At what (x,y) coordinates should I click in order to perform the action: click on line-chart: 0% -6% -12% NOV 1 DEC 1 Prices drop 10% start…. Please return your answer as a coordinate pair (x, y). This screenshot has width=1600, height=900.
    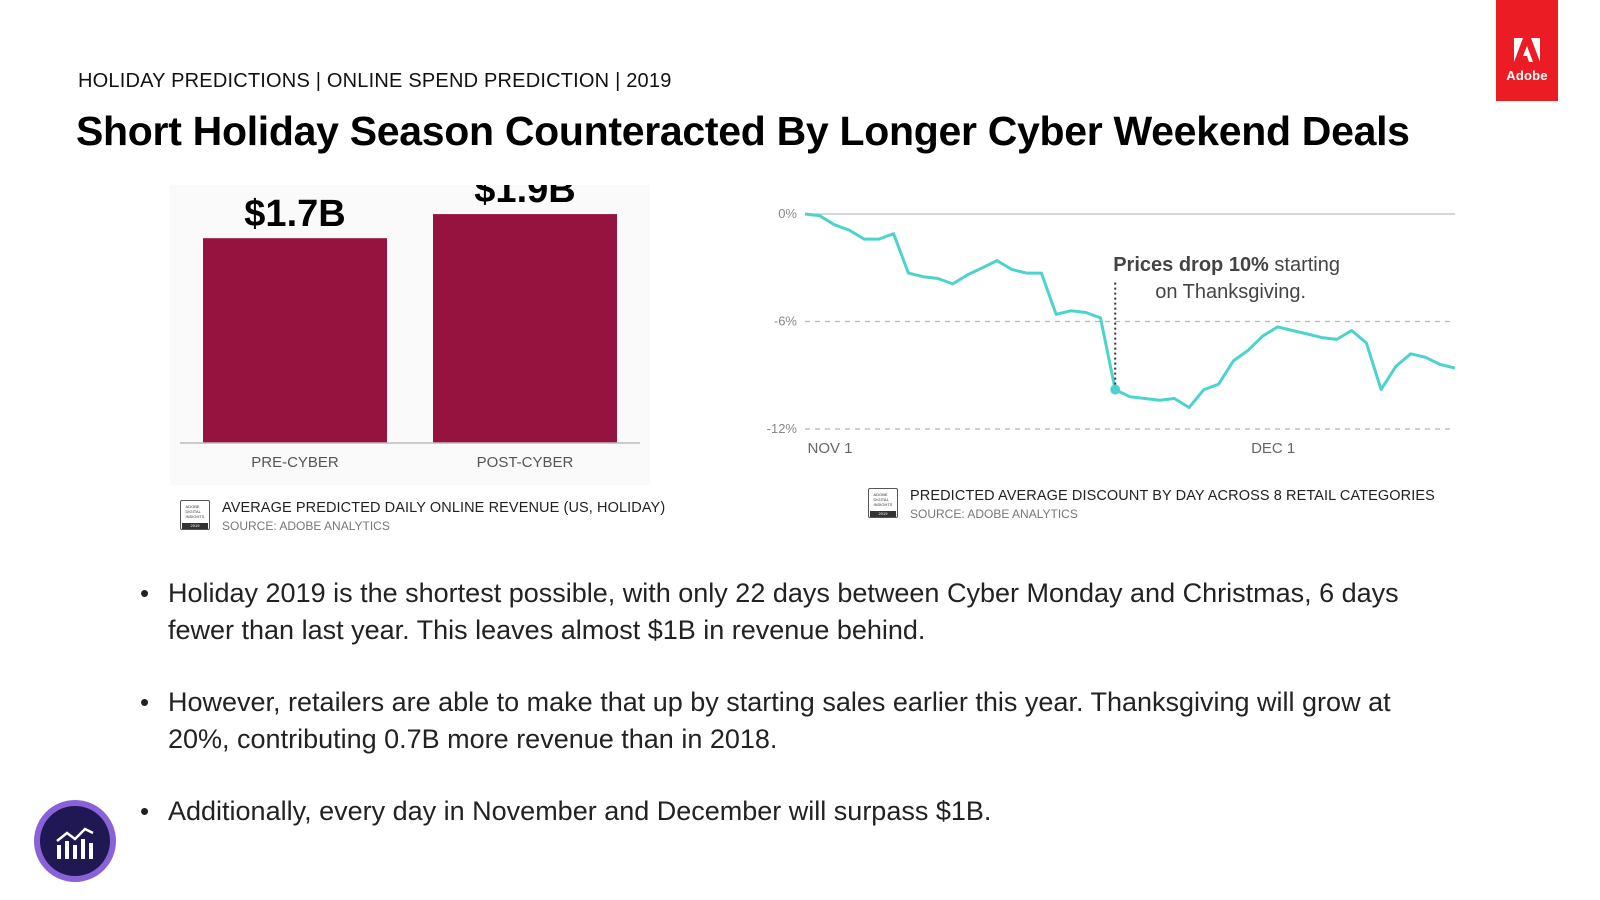
    Looking at the image, I should click on (1111, 331).